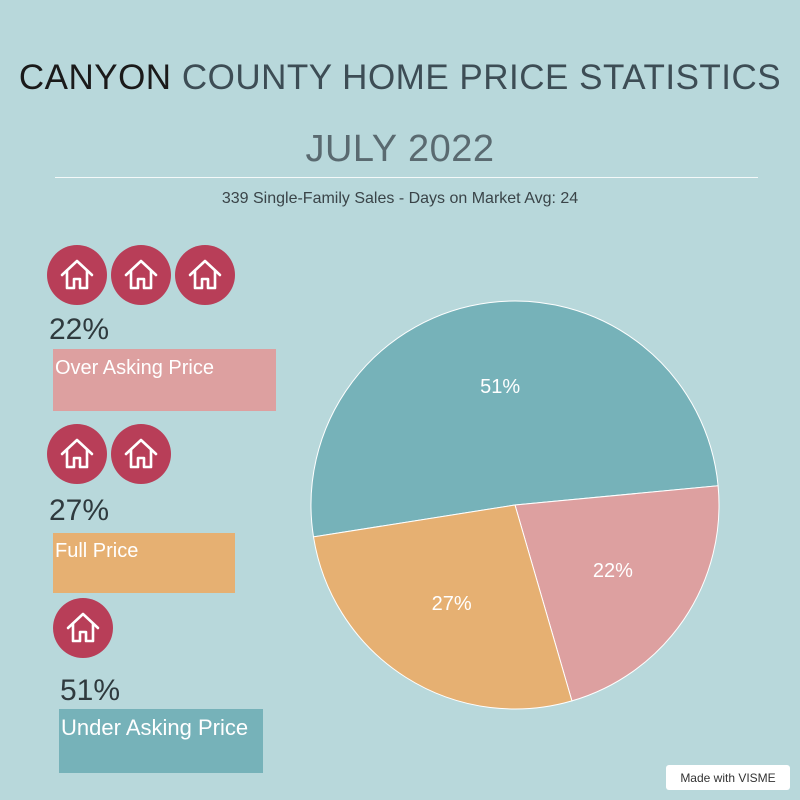 The image size is (800, 800). I want to click on legend-icons-full-price, so click(109, 454).